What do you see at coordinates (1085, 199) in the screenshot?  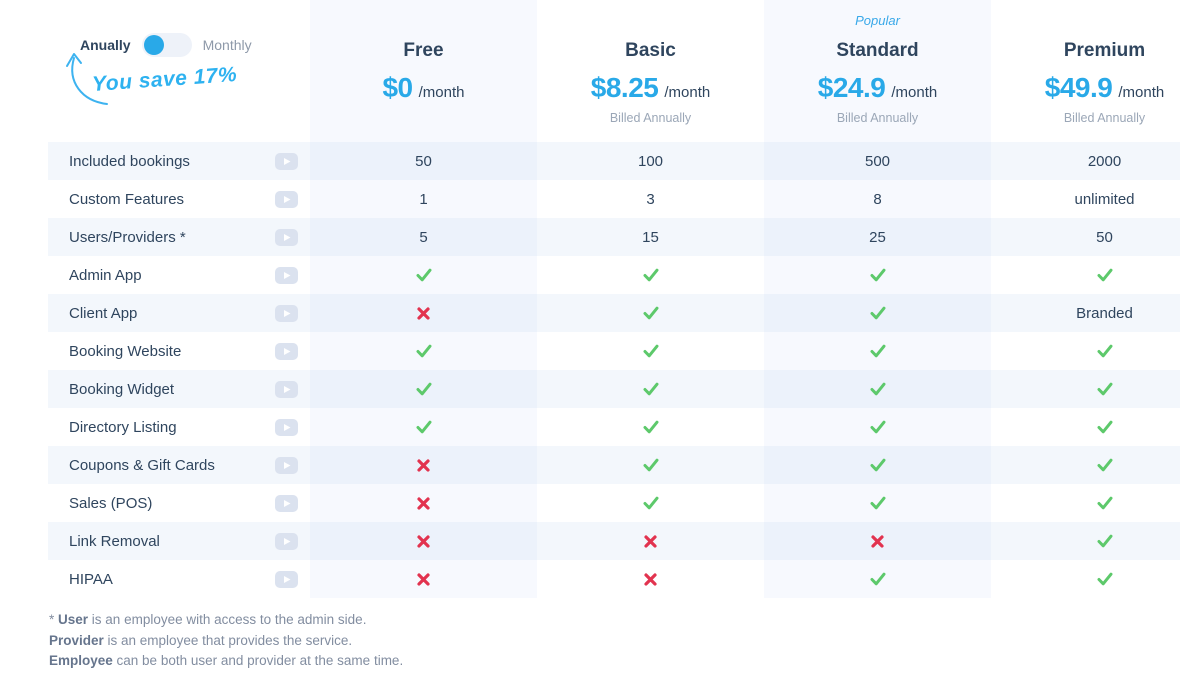 I see `plan-value-cell-premium: unlimited` at bounding box center [1085, 199].